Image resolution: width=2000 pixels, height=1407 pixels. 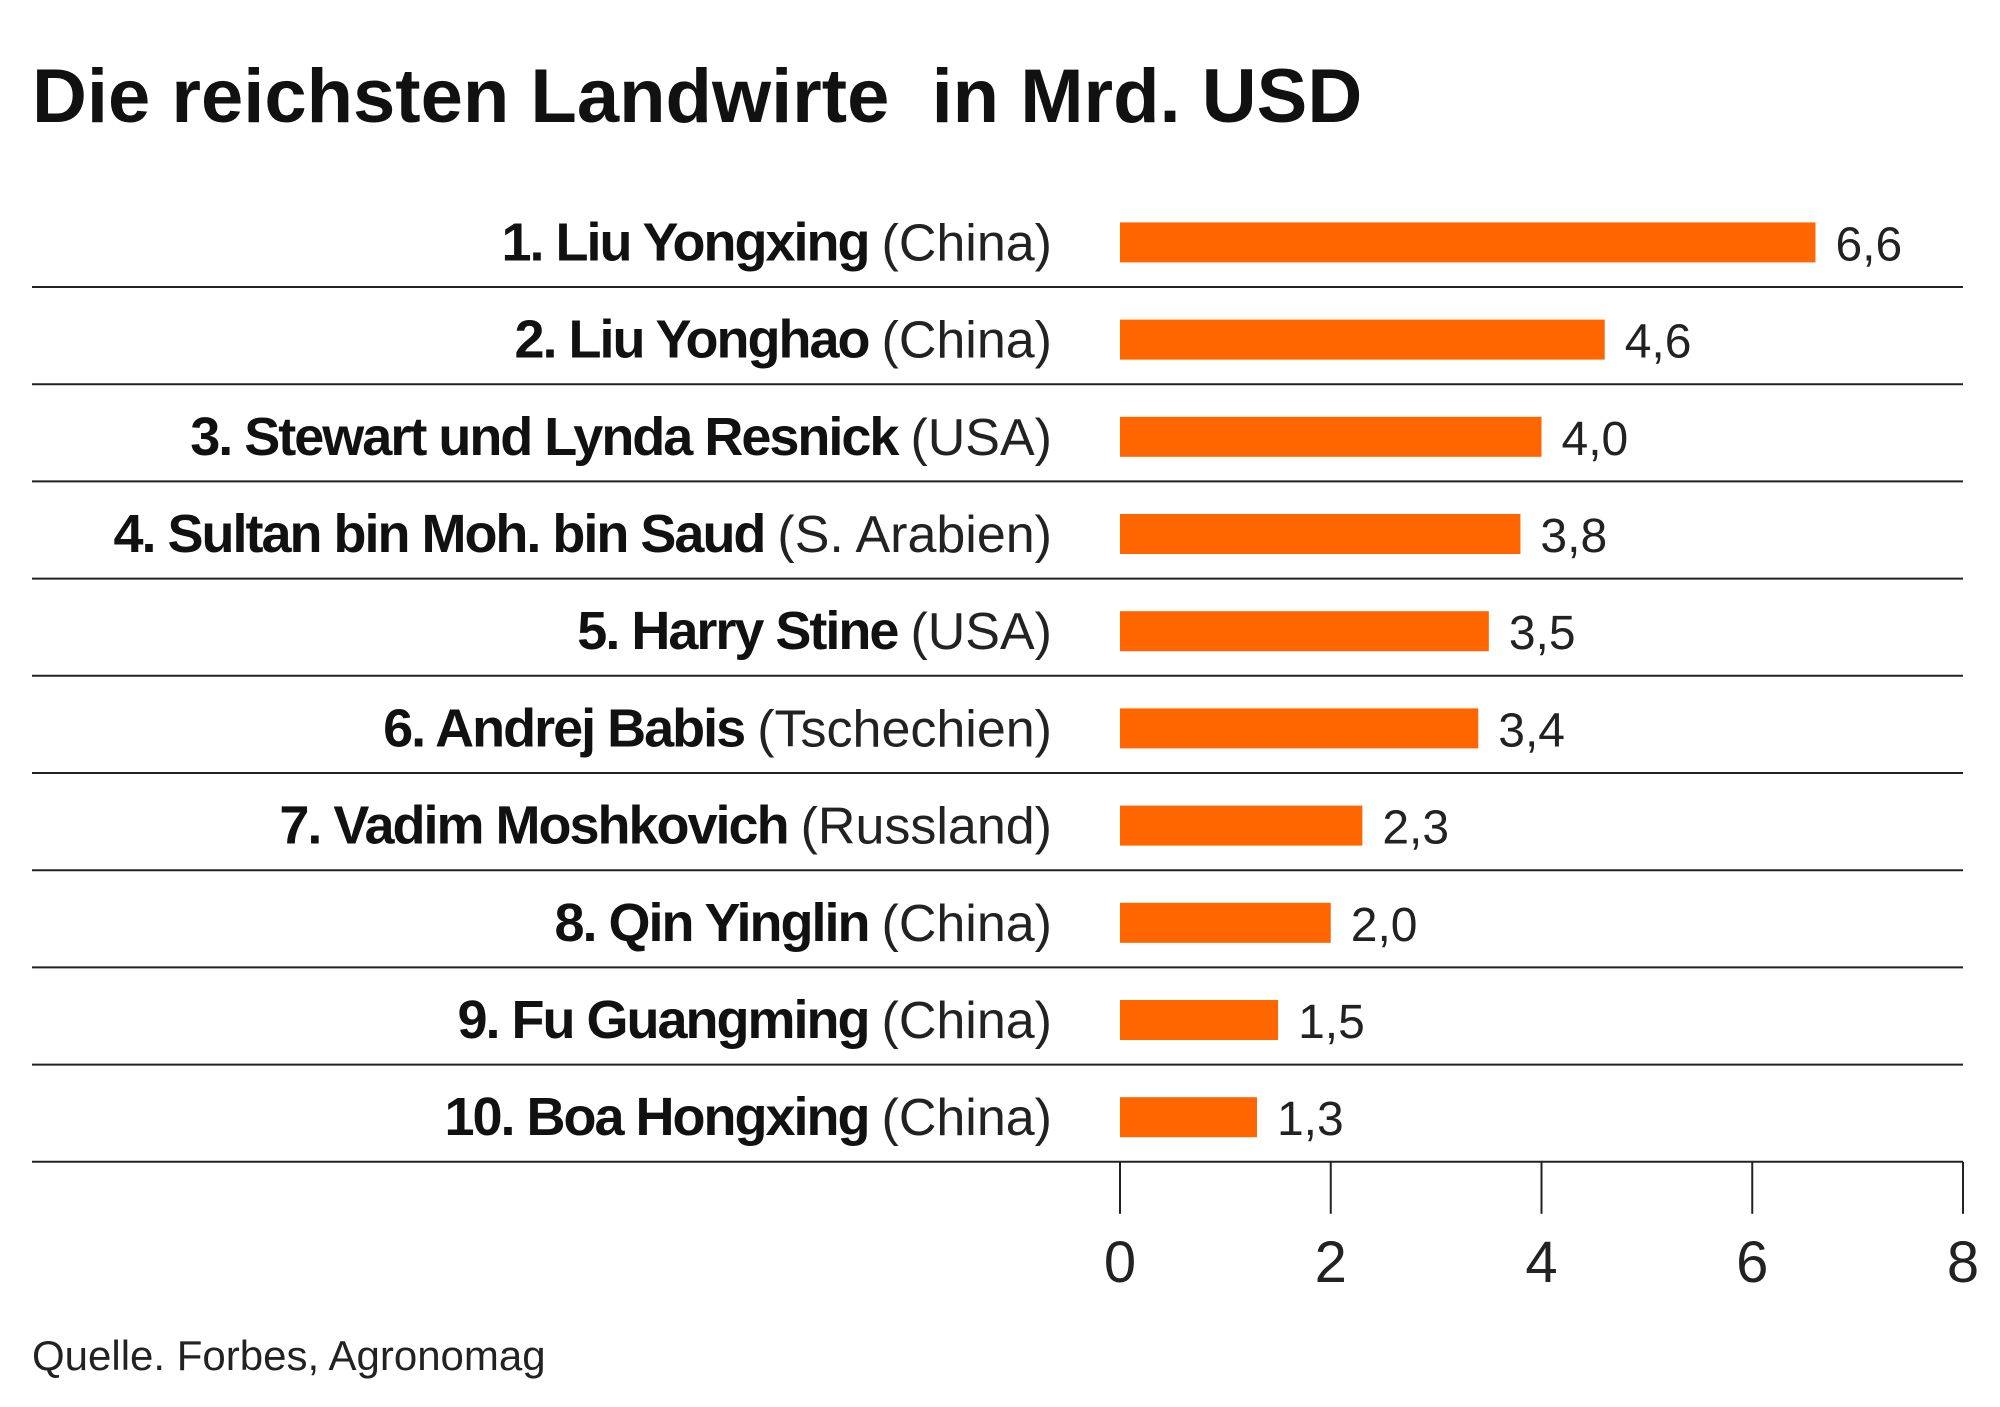 I want to click on x-axis: 0 2 4 6 8, so click(x=1541, y=1228).